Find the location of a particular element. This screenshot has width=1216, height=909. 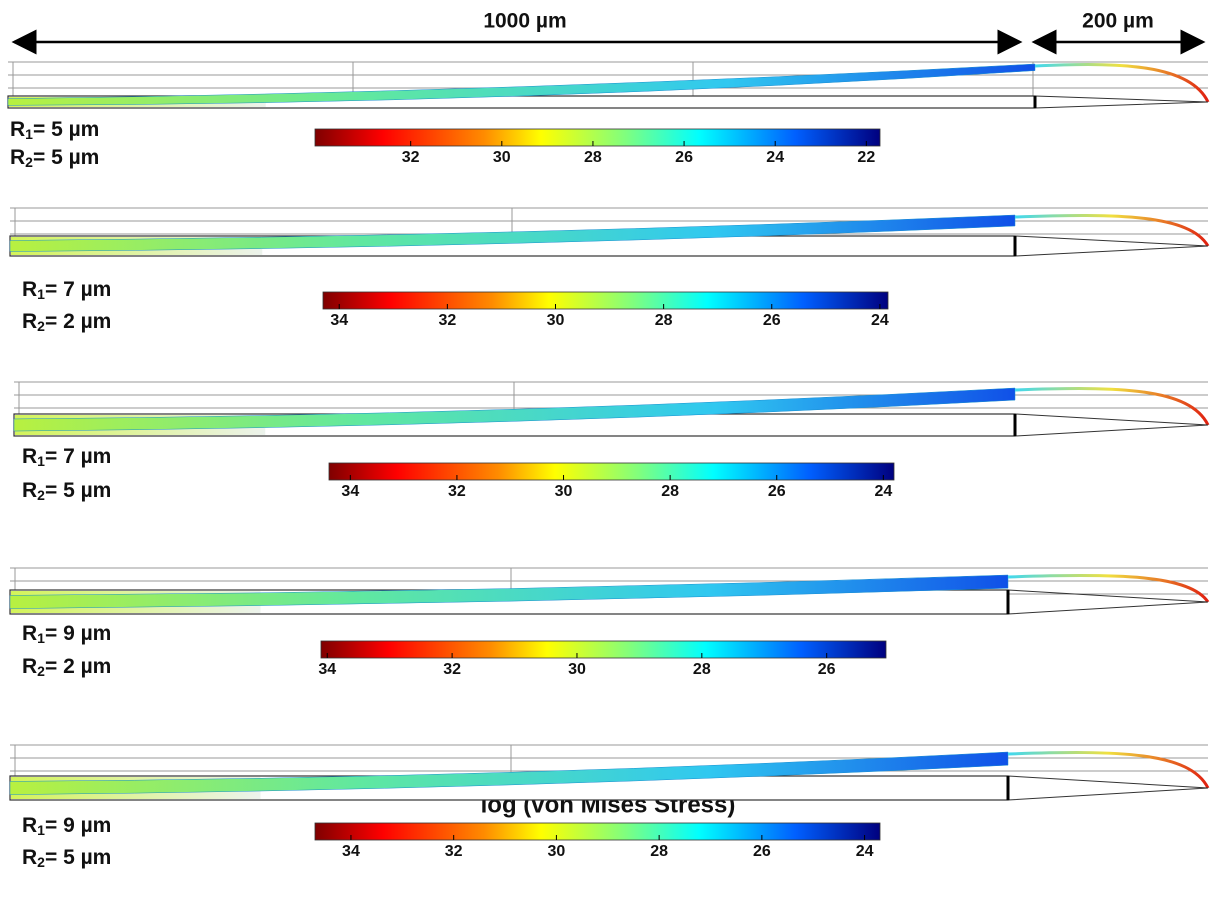

radius-label: R1= 5 µm is located at coordinates (54, 130).